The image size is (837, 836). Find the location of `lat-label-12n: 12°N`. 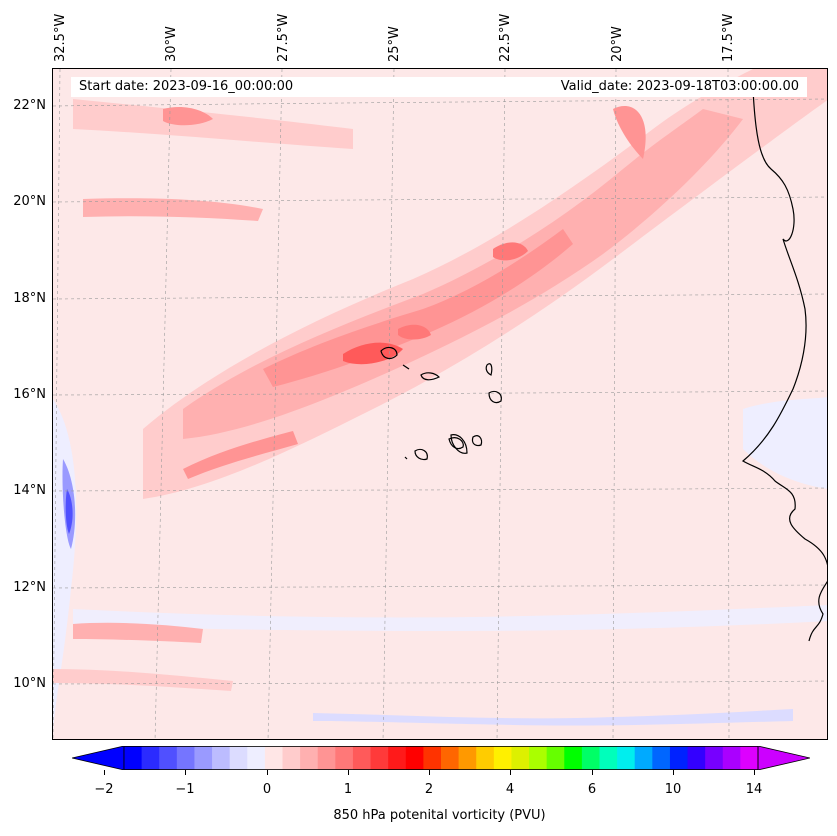

lat-label-12n: 12°N is located at coordinates (29, 587).